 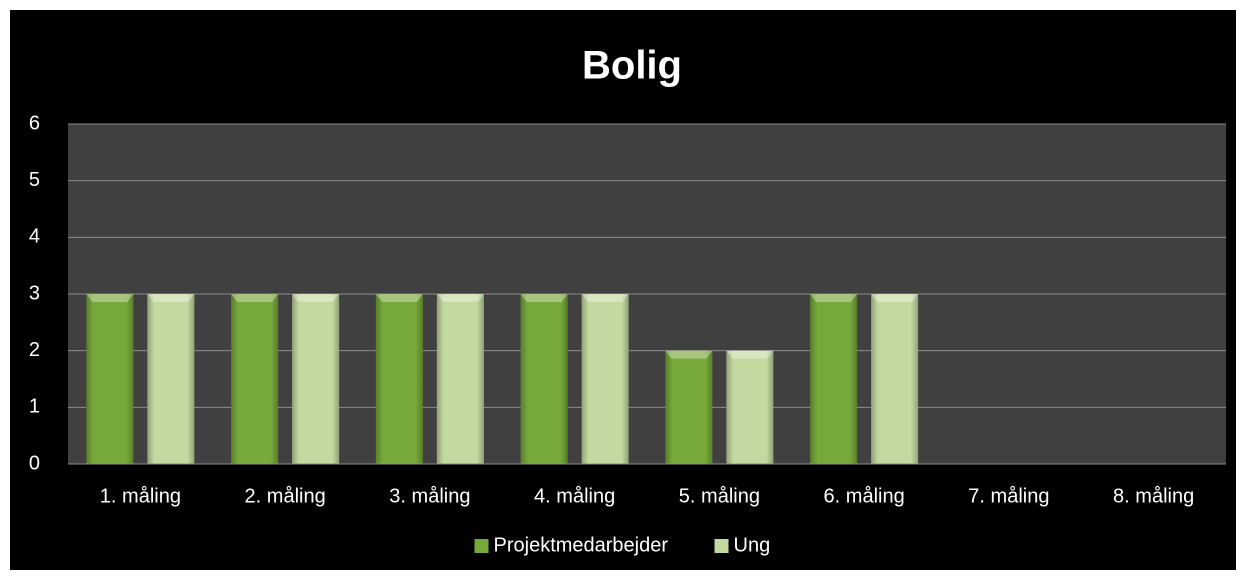 What do you see at coordinates (581, 545) in the screenshot?
I see `legend-label: Projektmedarbejder` at bounding box center [581, 545].